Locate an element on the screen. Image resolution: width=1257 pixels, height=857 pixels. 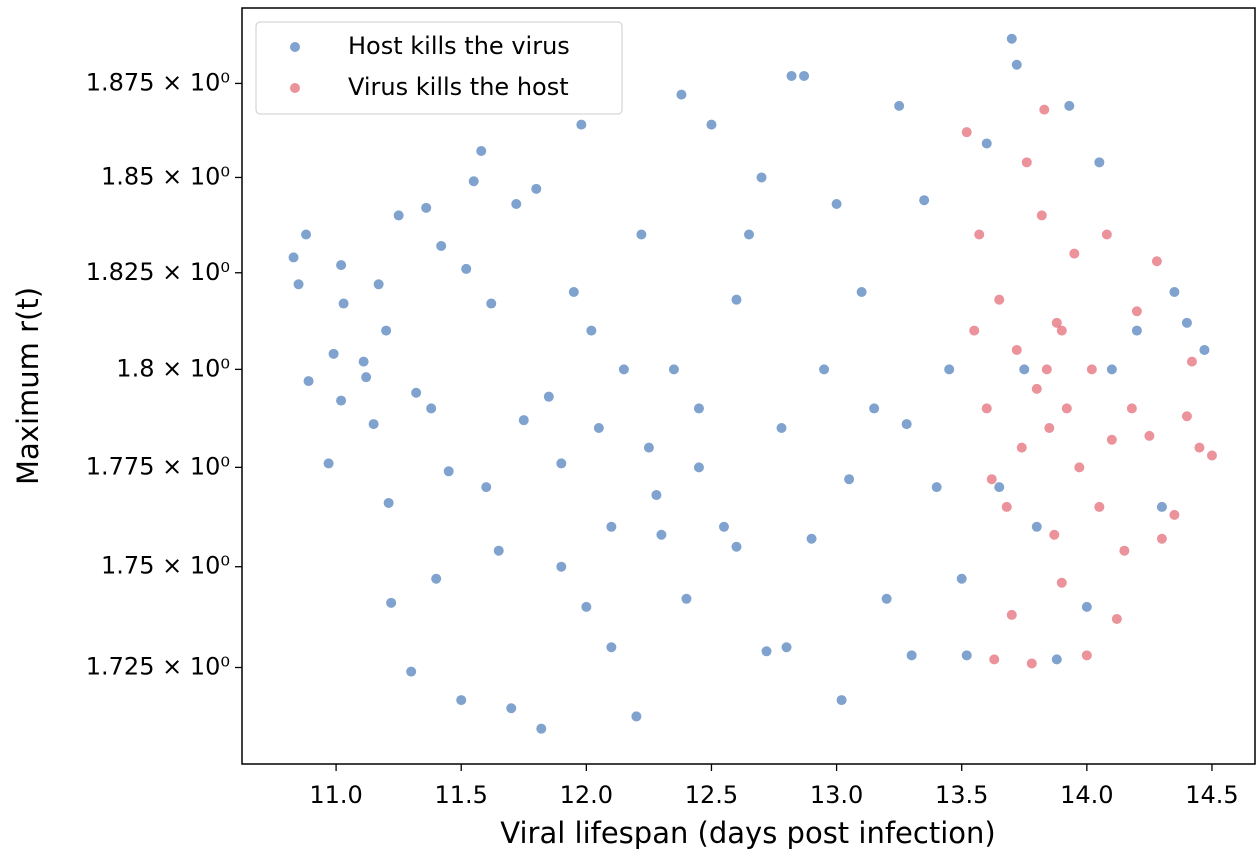
y-tick-label: 1.825 × 10⁰ is located at coordinates (158, 272).